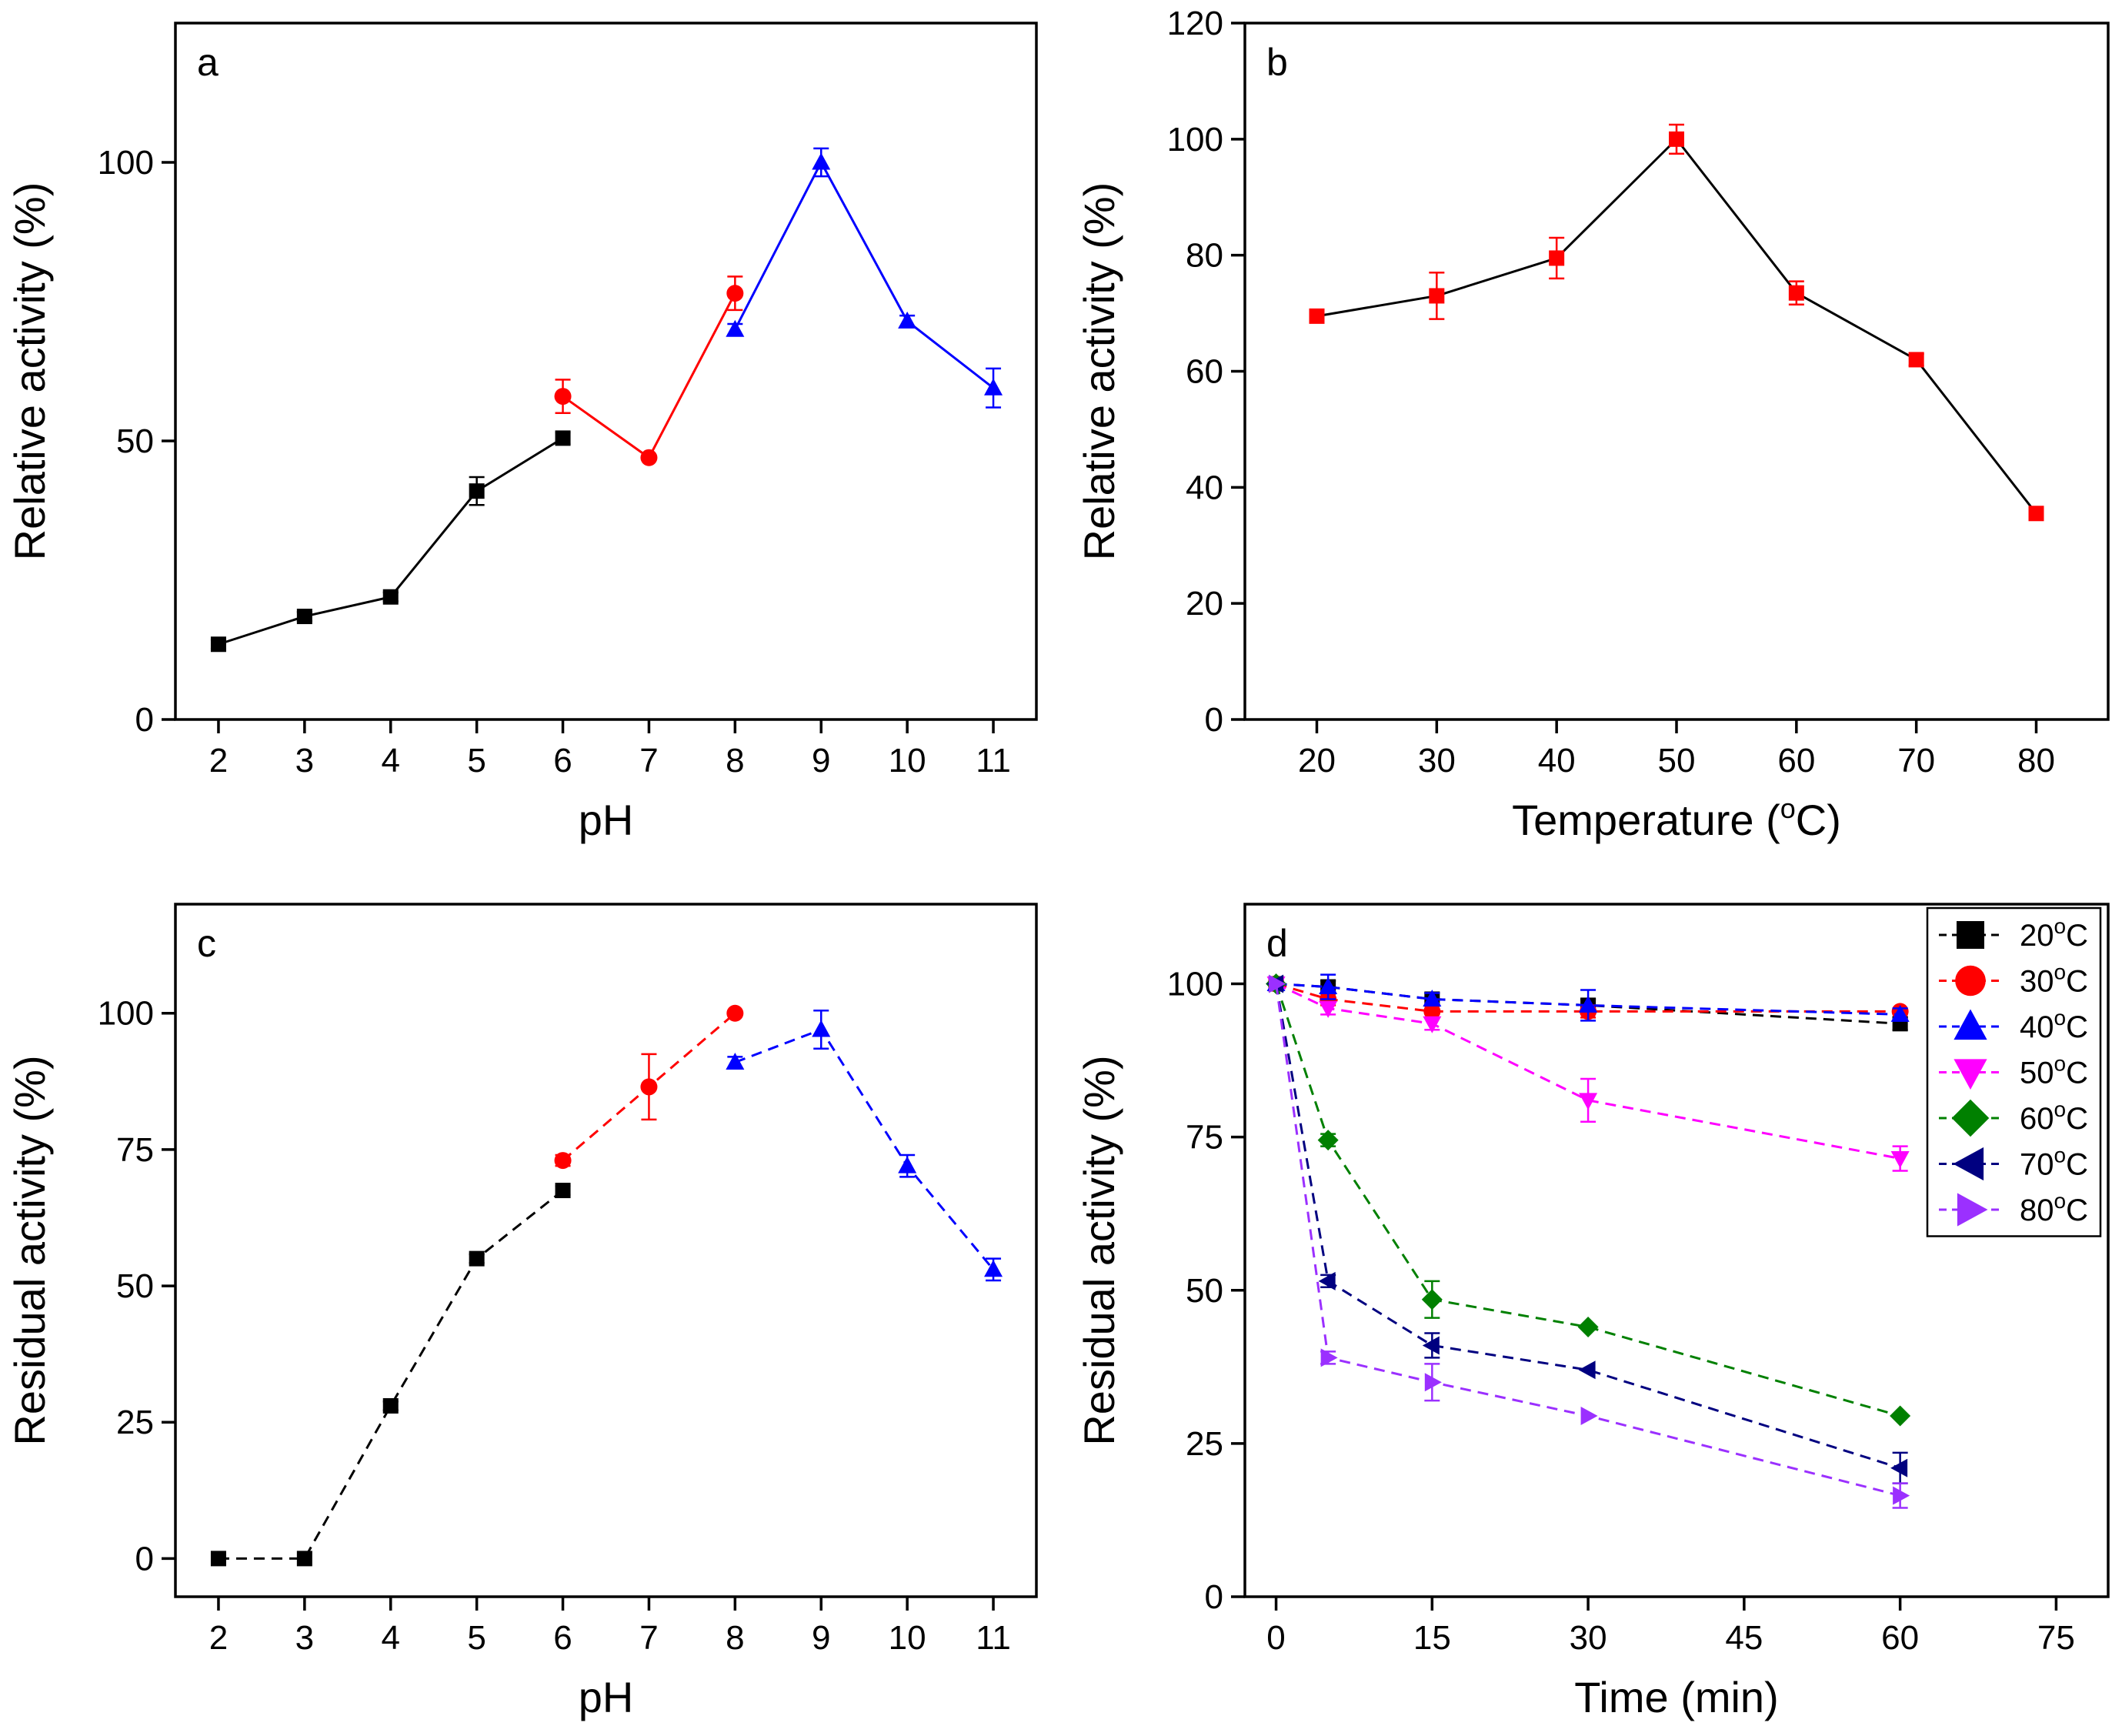 The width and height of the screenshot is (2122, 1736). I want to click on x-tick-label: 40, so click(1557, 761).